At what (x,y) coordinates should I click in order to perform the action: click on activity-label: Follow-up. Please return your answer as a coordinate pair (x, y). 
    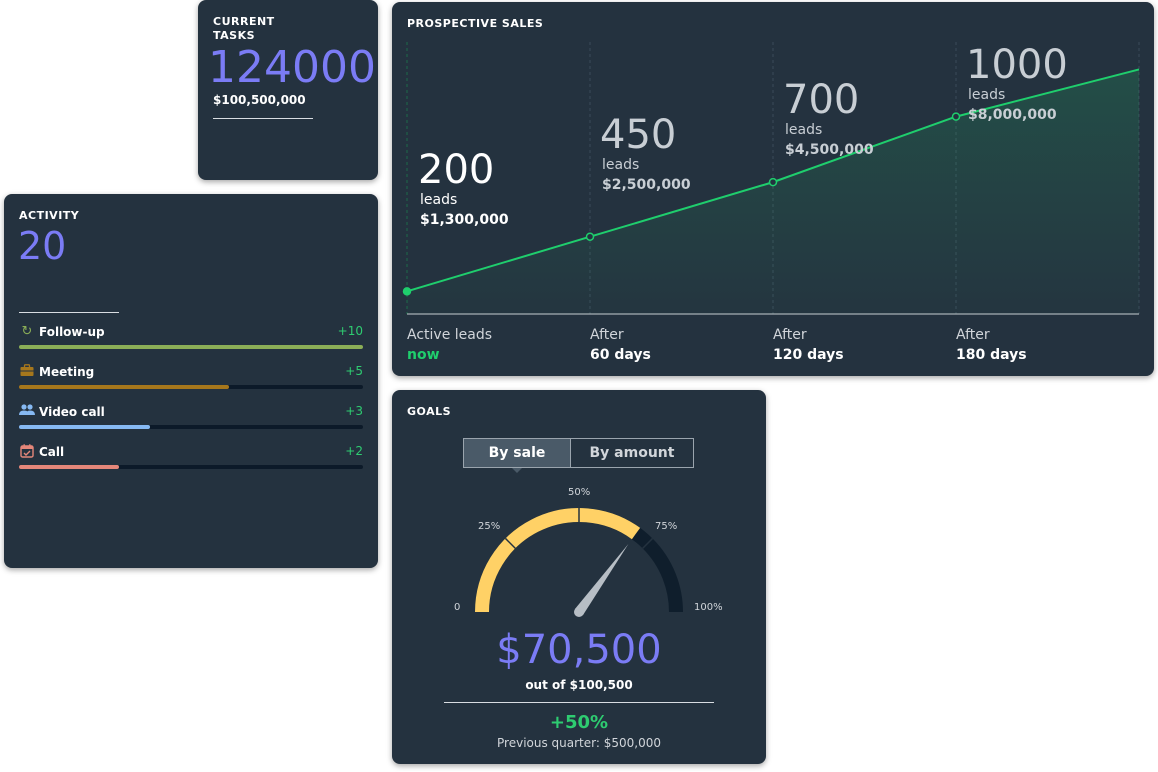
    Looking at the image, I should click on (72, 332).